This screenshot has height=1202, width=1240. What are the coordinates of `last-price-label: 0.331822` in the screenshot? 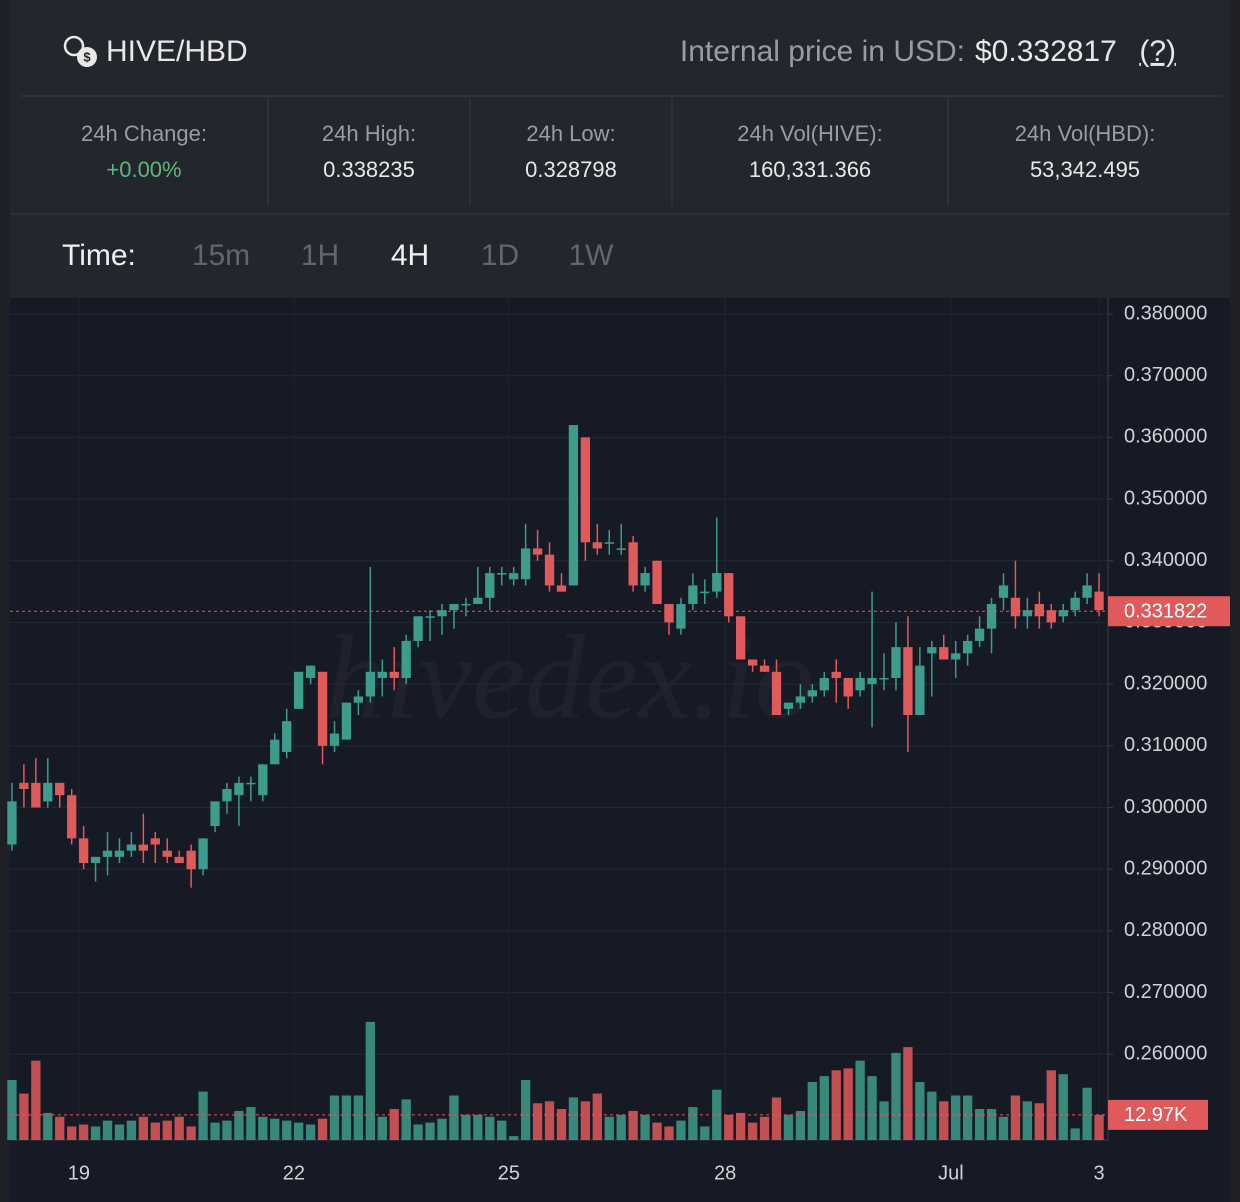 It's located at (1165, 612).